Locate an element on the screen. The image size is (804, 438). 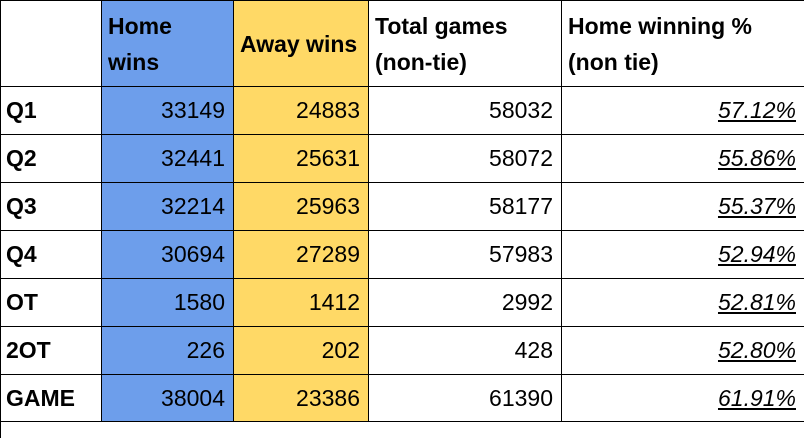
home-pct-cell: 55.86% is located at coordinates (683, 159).